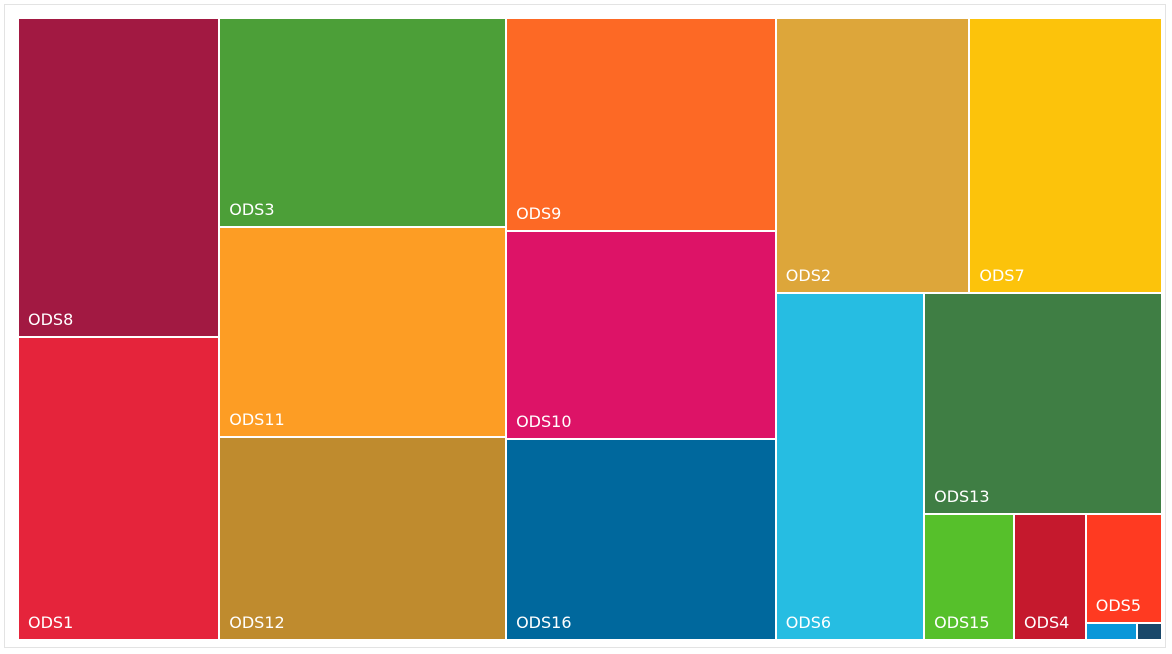  I want to click on tile-label: ODS4, so click(1047, 622).